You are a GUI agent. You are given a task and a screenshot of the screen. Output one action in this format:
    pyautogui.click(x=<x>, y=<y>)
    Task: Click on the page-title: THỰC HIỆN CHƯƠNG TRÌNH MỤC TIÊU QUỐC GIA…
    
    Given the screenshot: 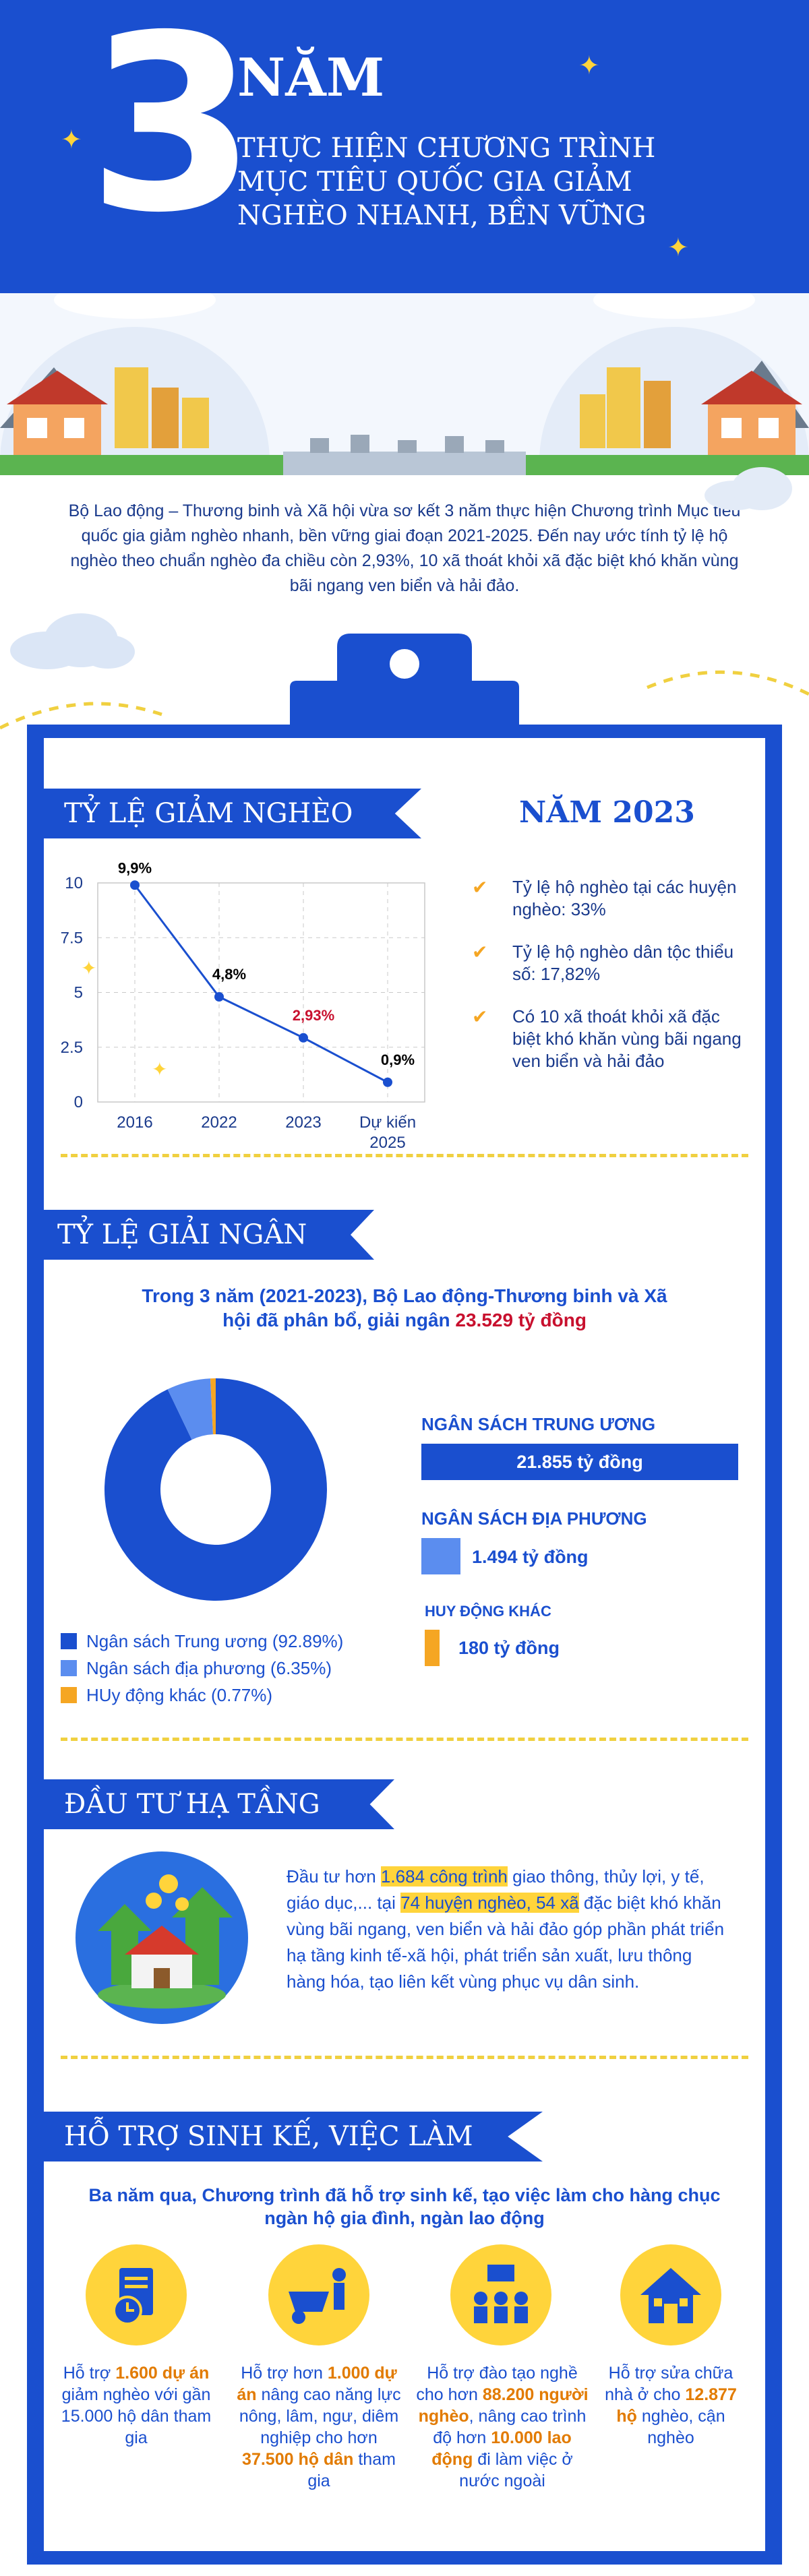 What is the action you would take?
    pyautogui.click(x=446, y=182)
    